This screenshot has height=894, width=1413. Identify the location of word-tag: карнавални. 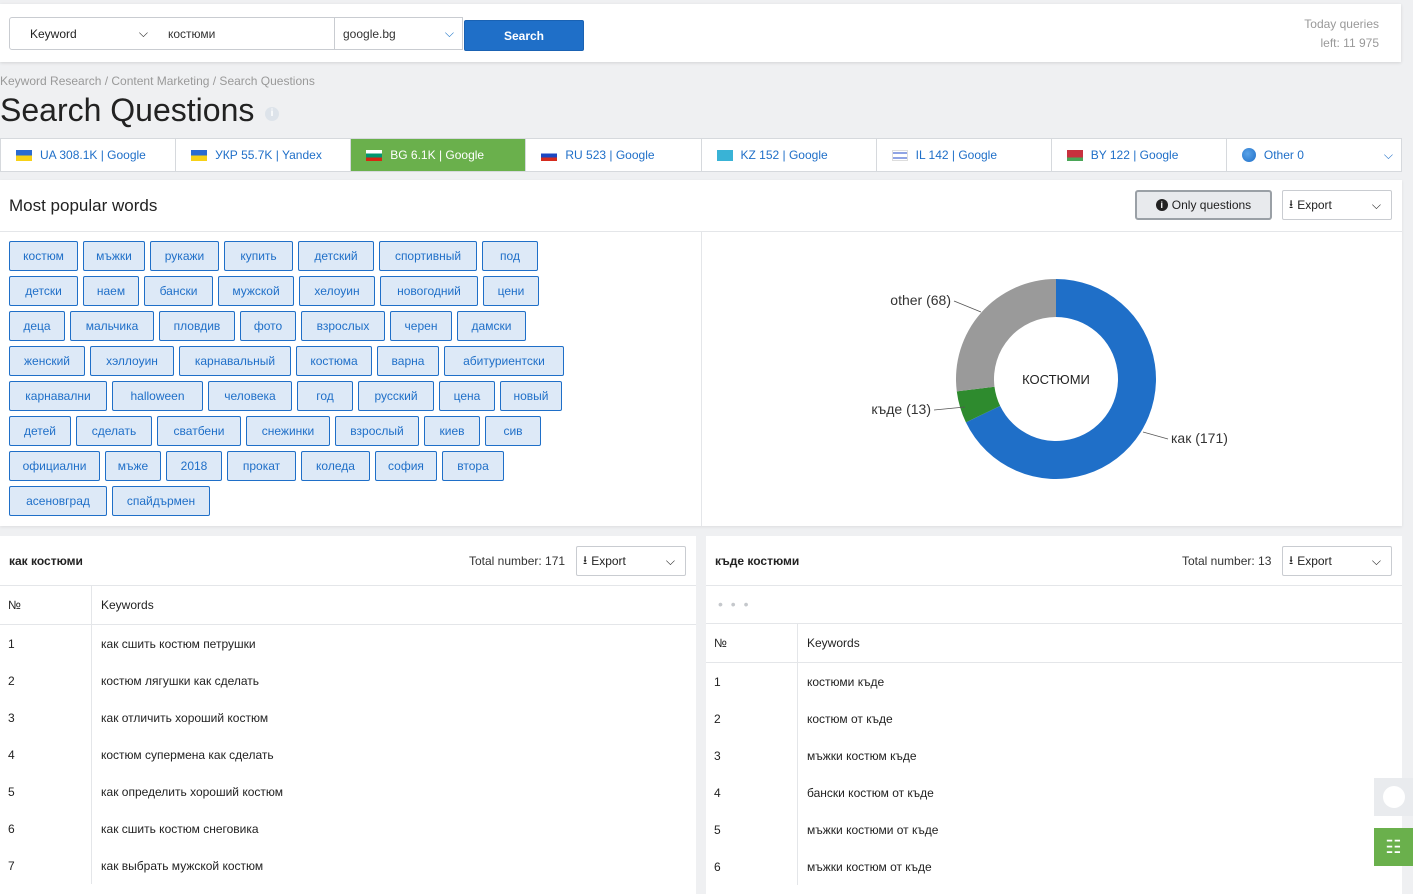
(58, 396).